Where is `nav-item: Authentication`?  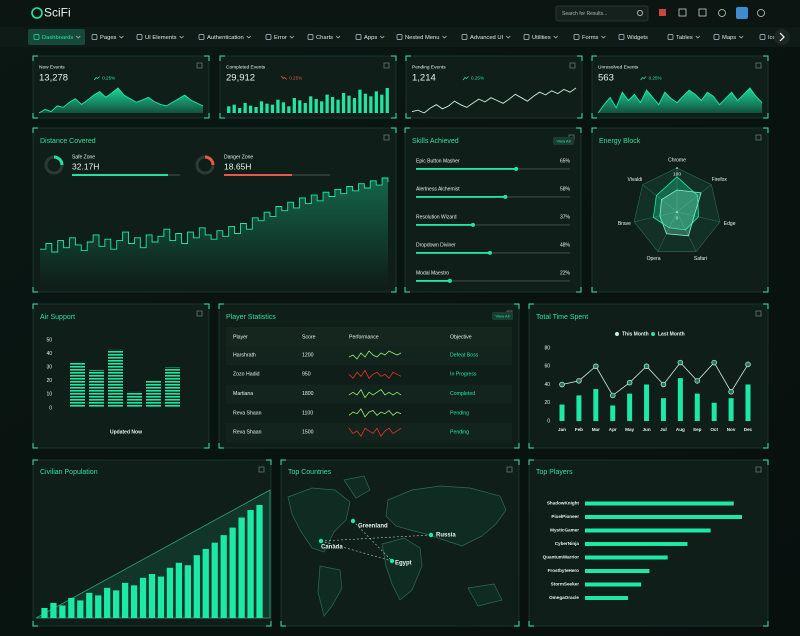 nav-item: Authentication is located at coordinates (225, 38).